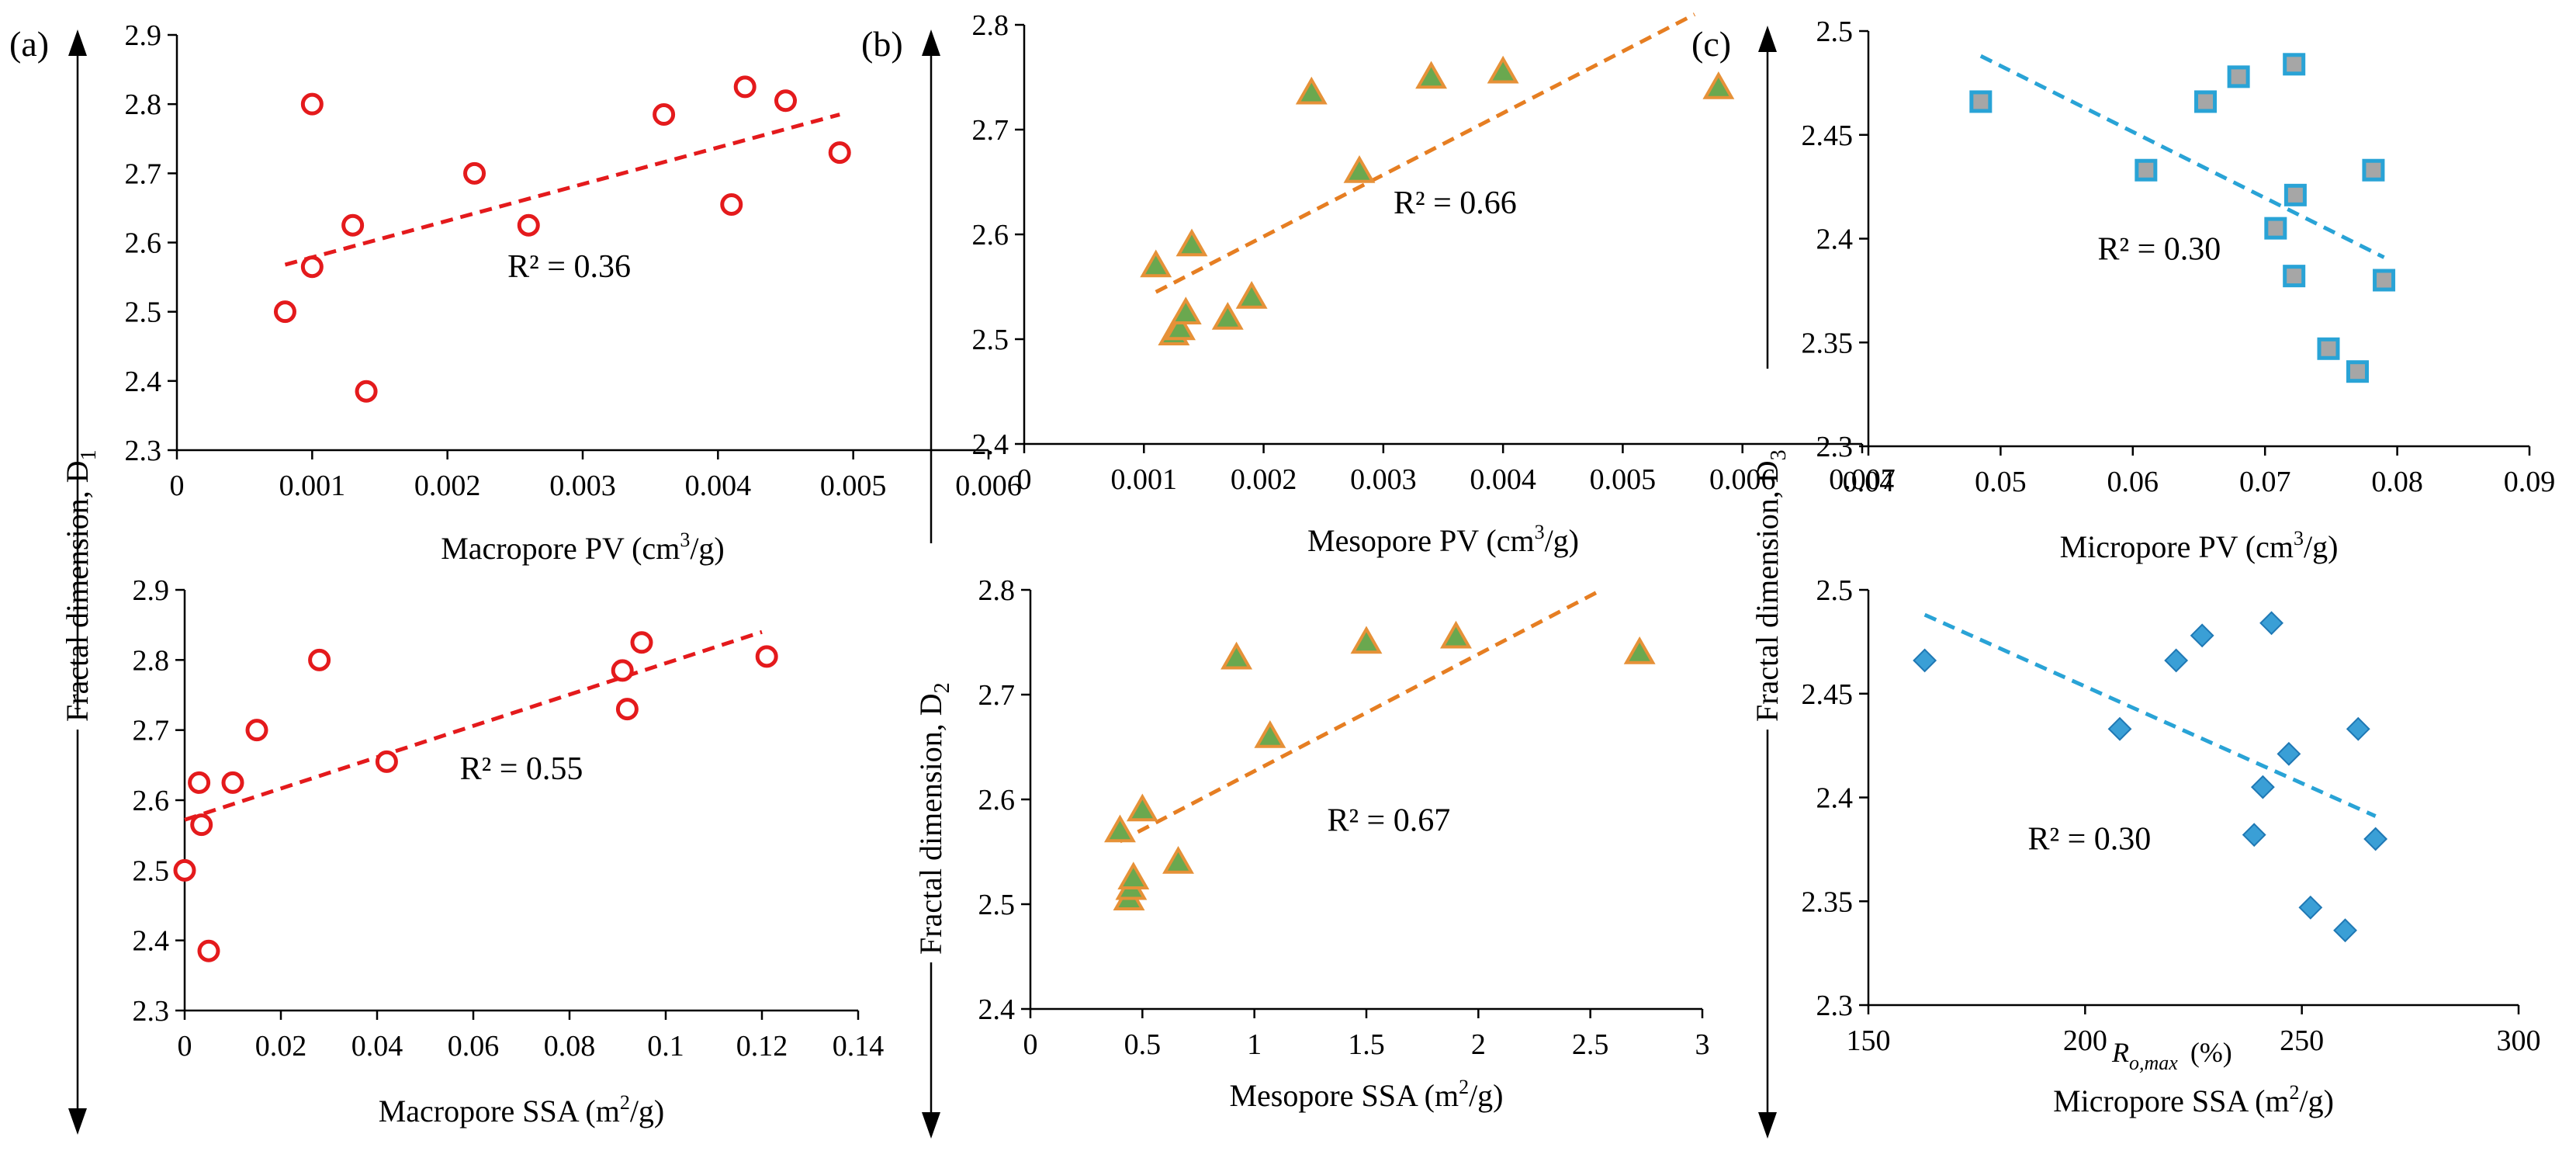 The height and width of the screenshot is (1151, 2576). Describe the element at coordinates (2133, 482) in the screenshot. I see `x-tick-label: 0.06` at that location.